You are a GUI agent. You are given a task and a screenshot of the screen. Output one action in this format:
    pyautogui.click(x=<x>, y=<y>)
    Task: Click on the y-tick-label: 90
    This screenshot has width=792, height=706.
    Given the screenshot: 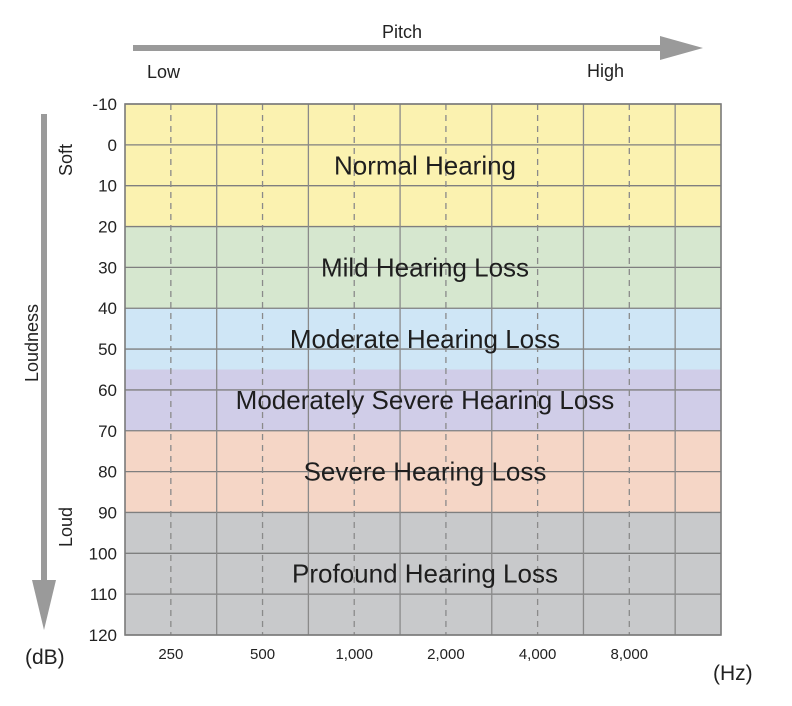 What is the action you would take?
    pyautogui.click(x=107, y=512)
    